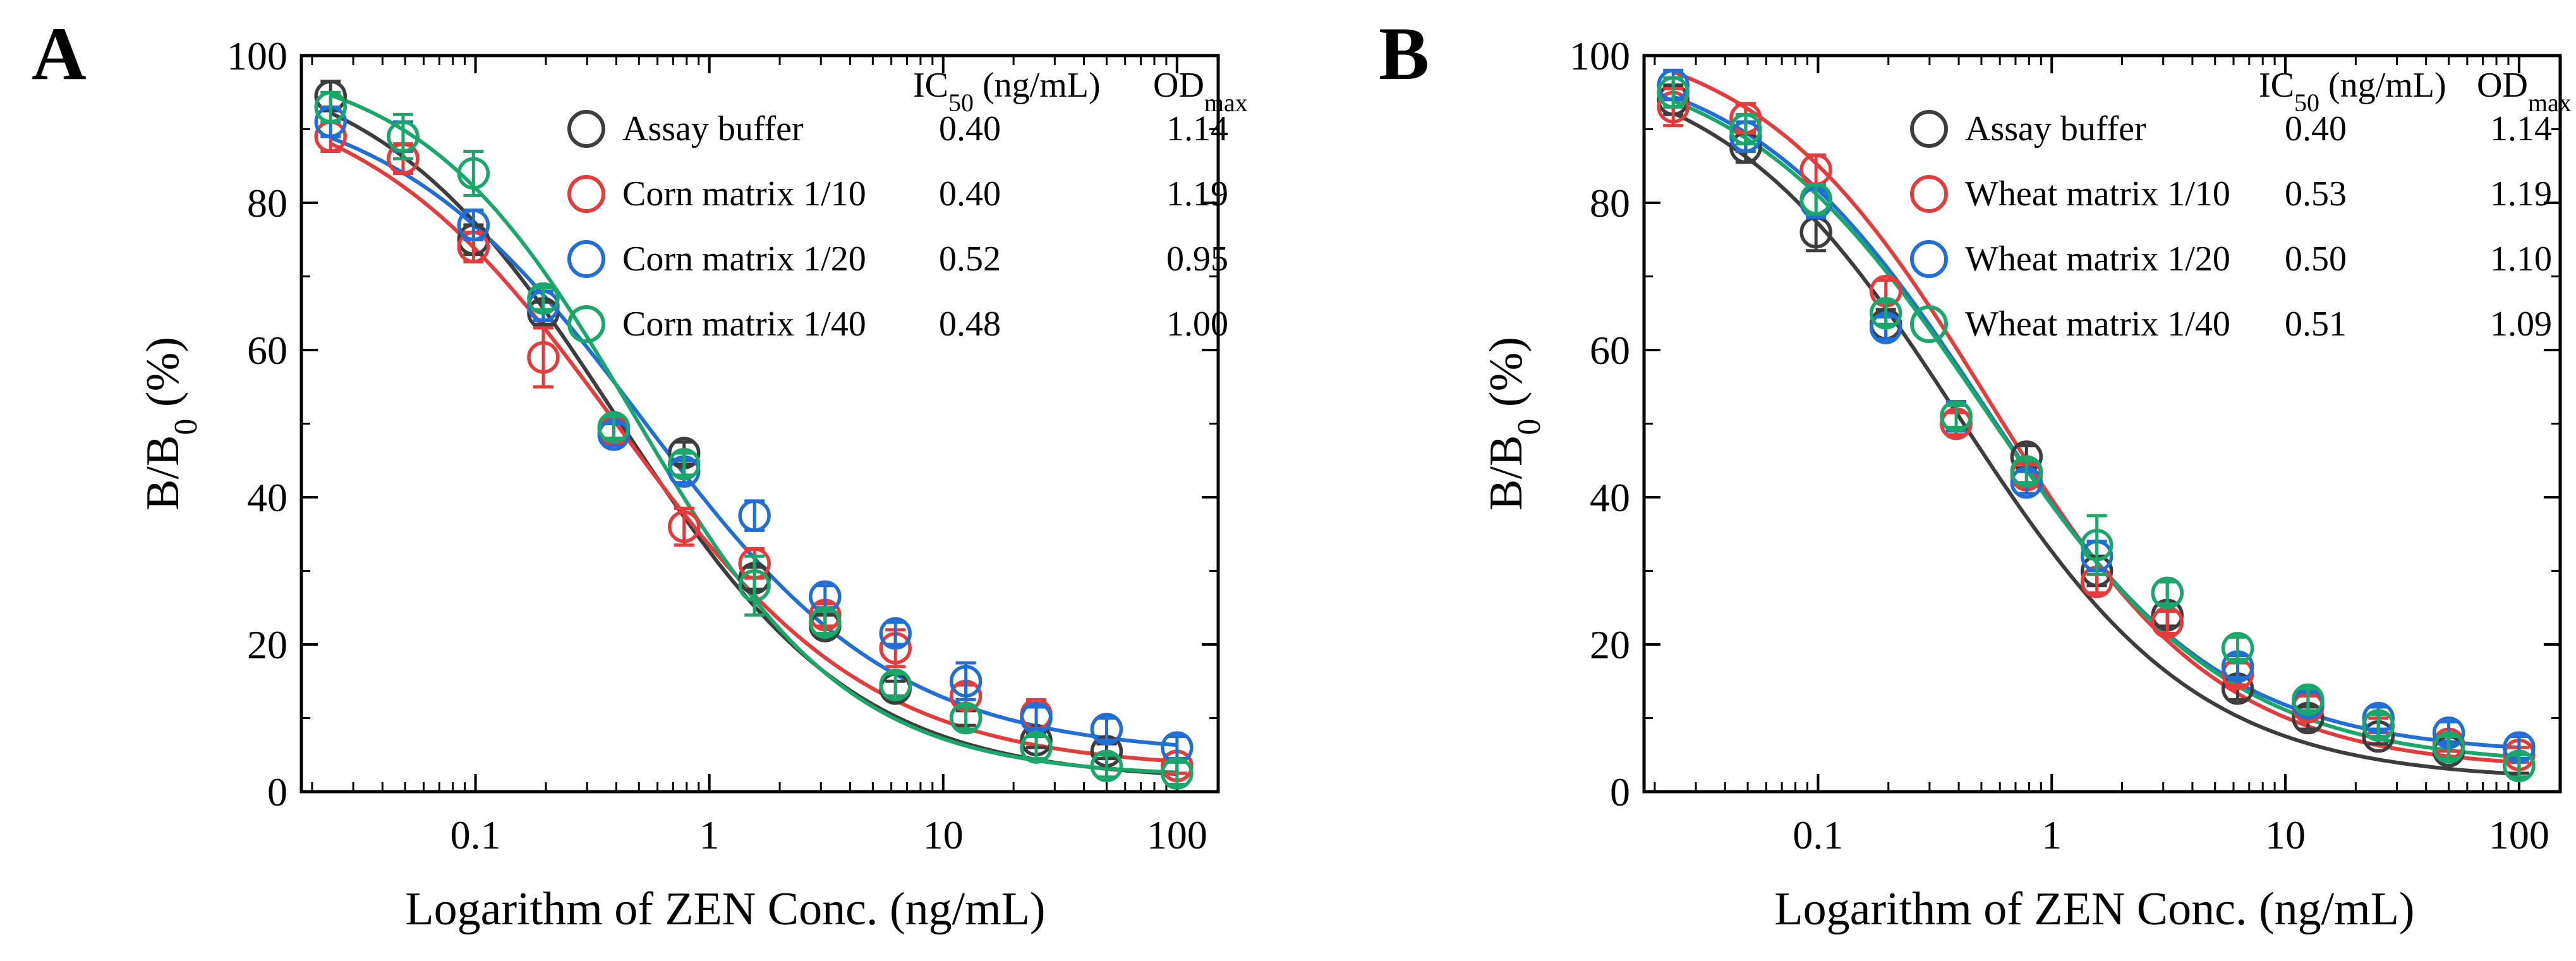  What do you see at coordinates (744, 325) in the screenshot?
I see `legend-series-name: Corn matrix 1/40` at bounding box center [744, 325].